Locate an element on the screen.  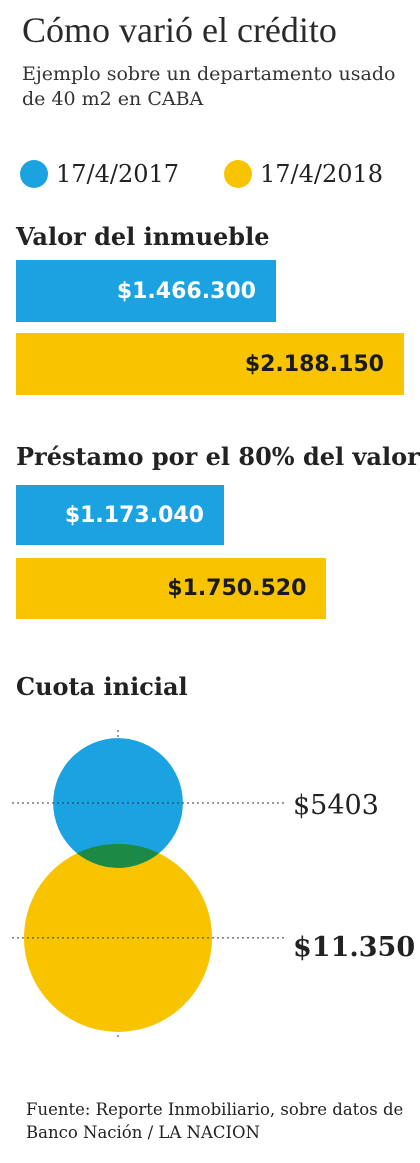
legend-item-2017: 17/4/2017 is located at coordinates (99, 174).